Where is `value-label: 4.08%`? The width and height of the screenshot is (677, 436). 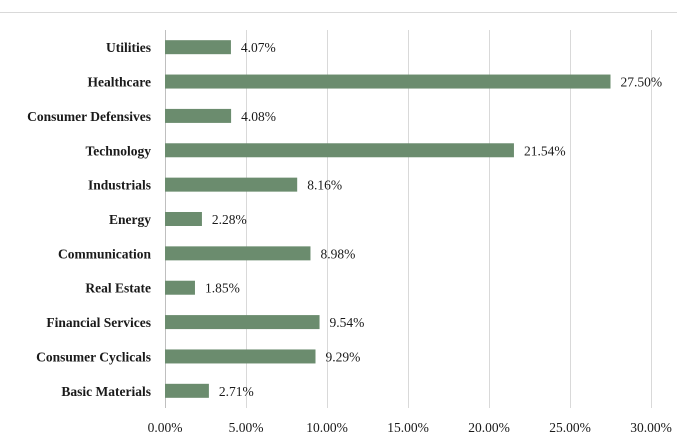
value-label: 4.08% is located at coordinates (258, 116).